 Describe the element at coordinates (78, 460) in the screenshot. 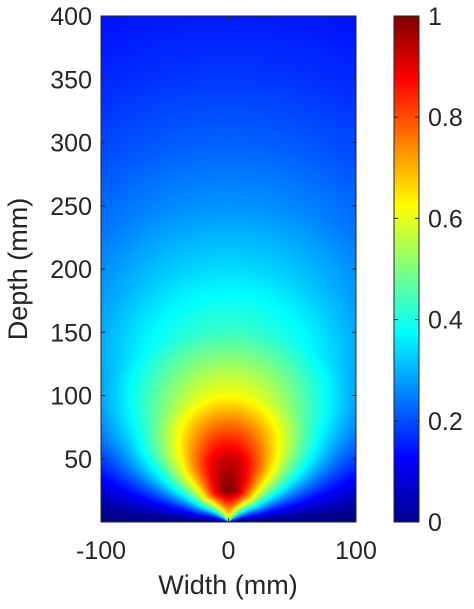

I see `y-tick-label: 50` at that location.